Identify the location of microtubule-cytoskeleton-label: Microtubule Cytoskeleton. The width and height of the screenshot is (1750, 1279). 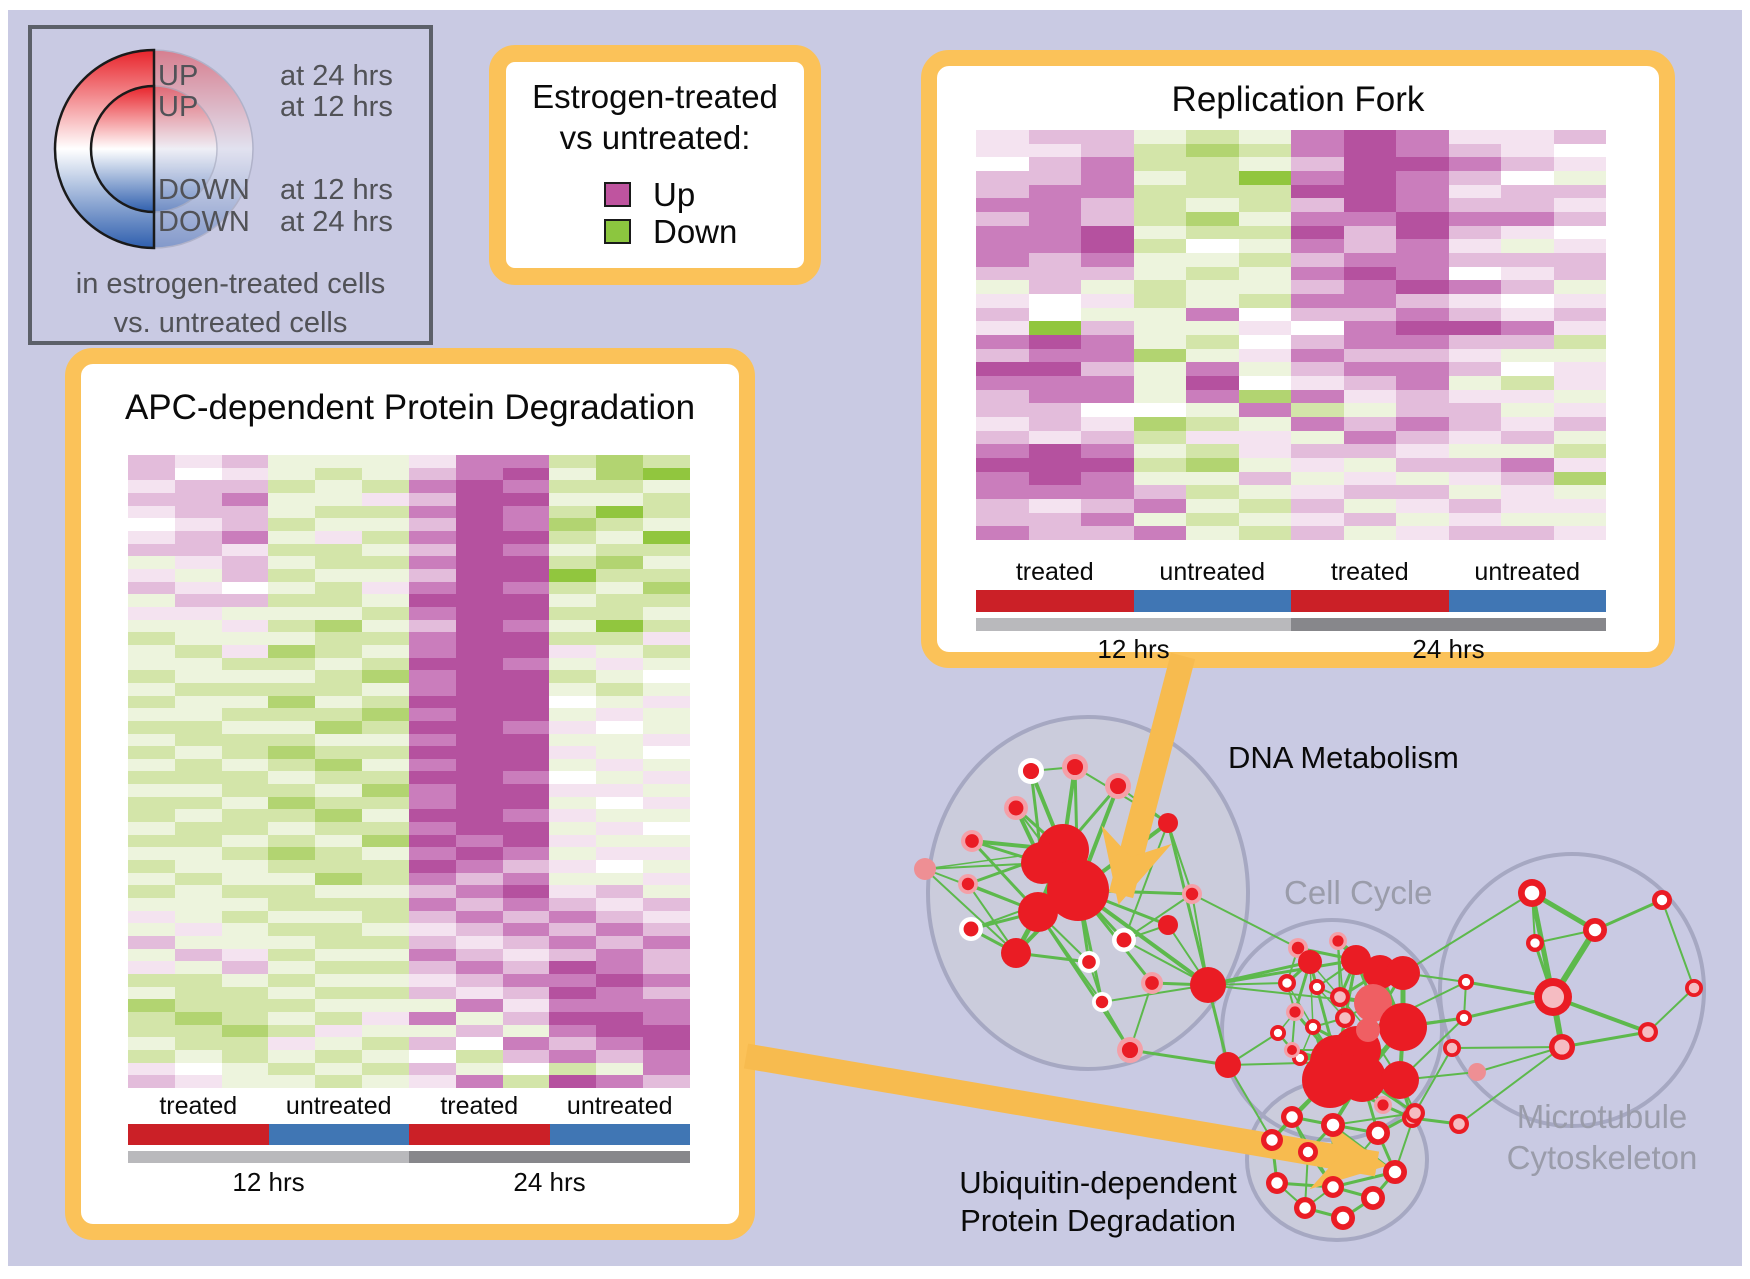
(1602, 1137).